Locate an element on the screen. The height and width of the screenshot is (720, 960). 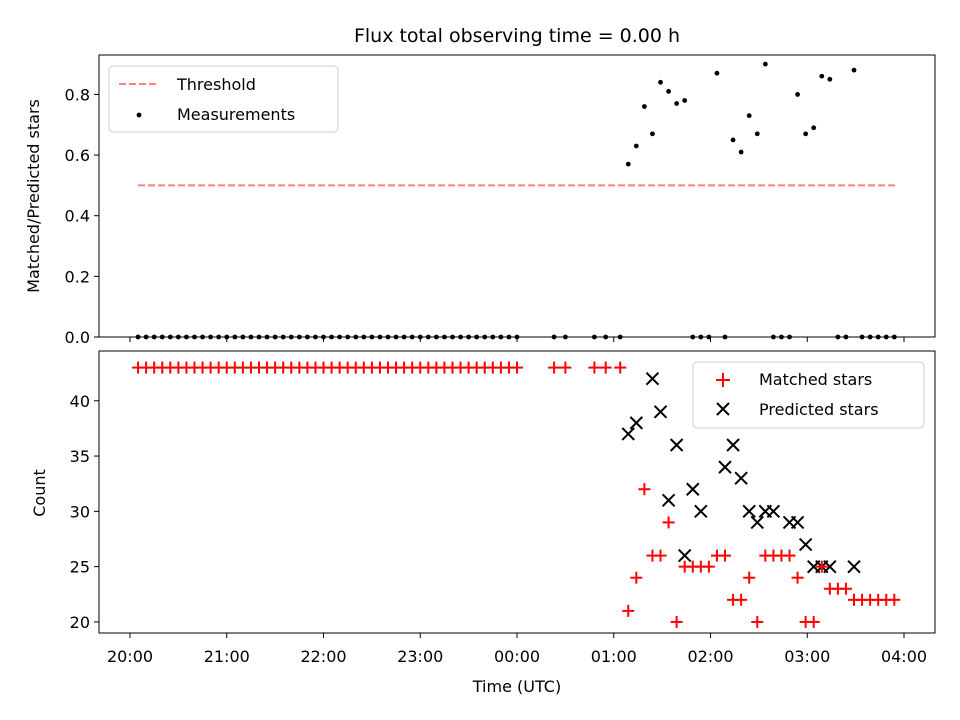
x-axis-label: Time (UTC) is located at coordinates (516, 686).